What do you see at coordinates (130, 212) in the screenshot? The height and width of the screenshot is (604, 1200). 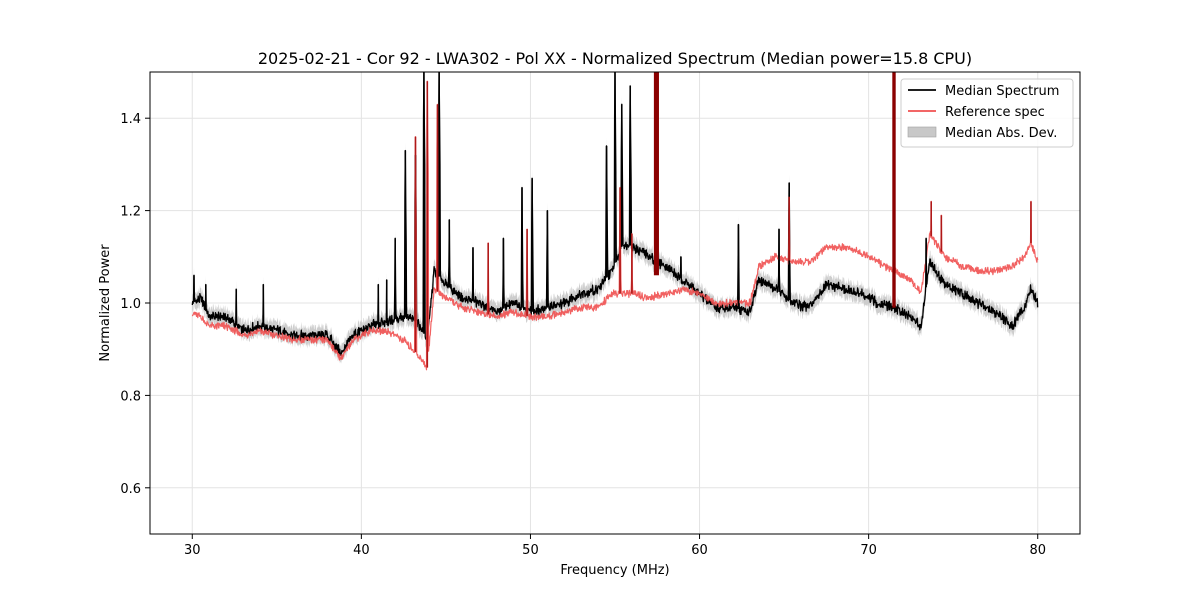 I see `y-tick-label: 1.2` at bounding box center [130, 212].